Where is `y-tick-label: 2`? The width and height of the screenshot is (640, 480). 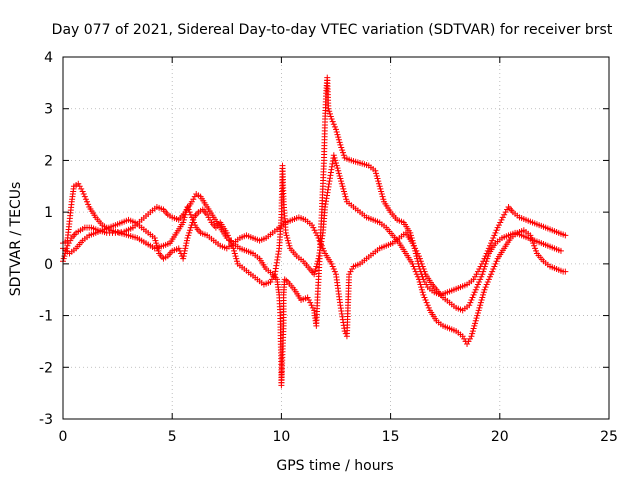
y-tick-label: 2 is located at coordinates (48, 161).